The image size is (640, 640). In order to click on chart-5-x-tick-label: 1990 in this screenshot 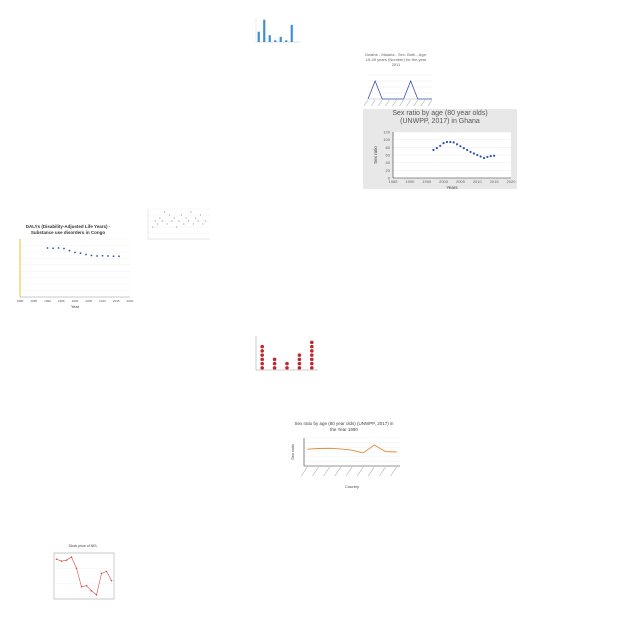, I will do `click(47, 301)`.